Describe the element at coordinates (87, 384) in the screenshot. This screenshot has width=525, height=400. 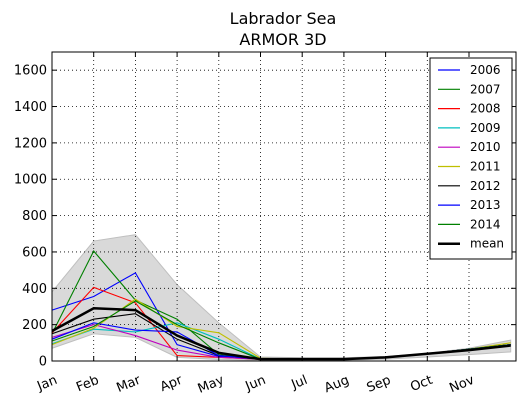
I see `x-tick-label: Feb` at that location.